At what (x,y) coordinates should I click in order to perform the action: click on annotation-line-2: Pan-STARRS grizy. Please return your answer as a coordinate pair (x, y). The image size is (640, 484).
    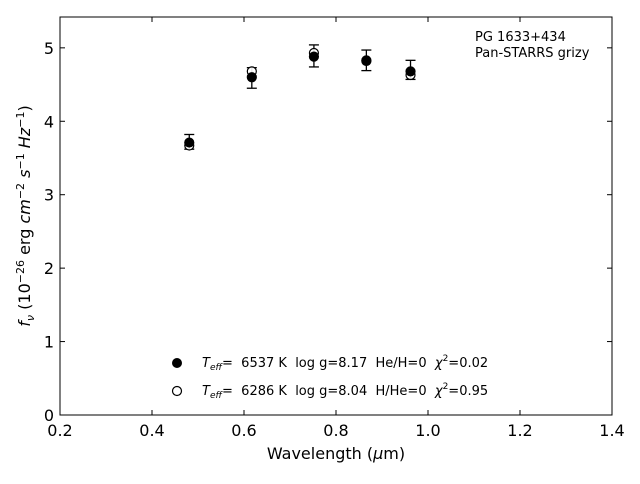
    Looking at the image, I should click on (532, 53).